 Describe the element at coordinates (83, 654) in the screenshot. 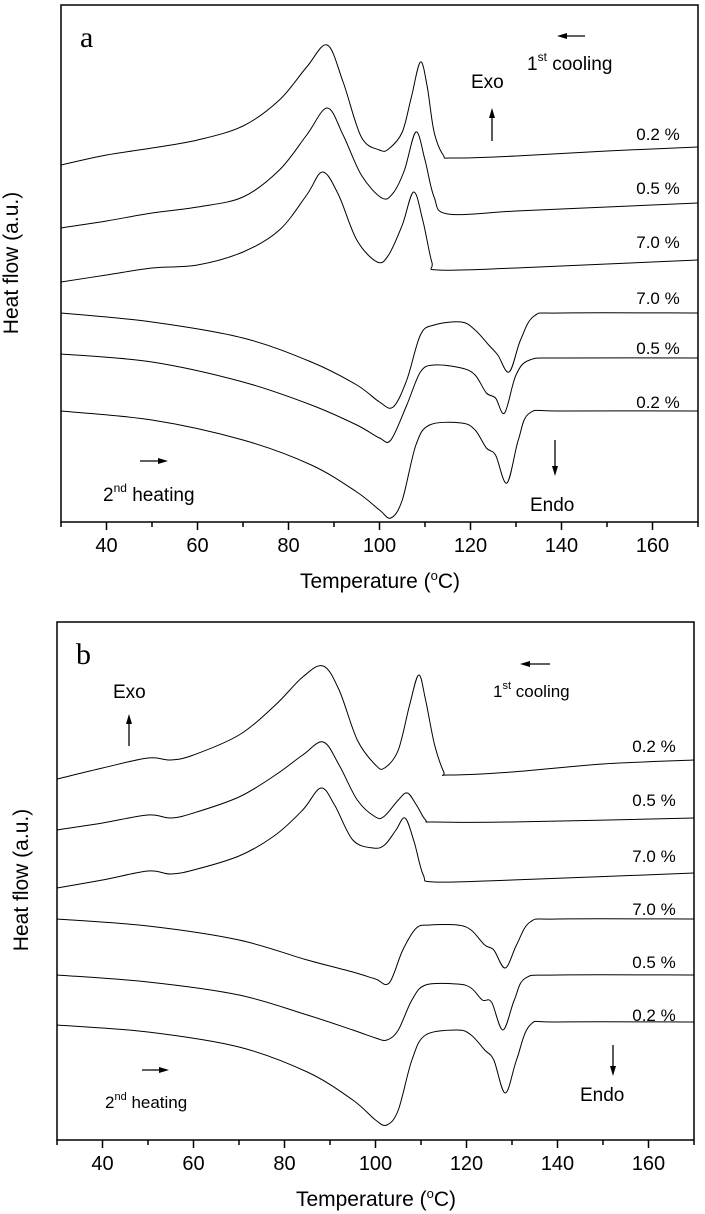

I see `panel-label: b` at that location.